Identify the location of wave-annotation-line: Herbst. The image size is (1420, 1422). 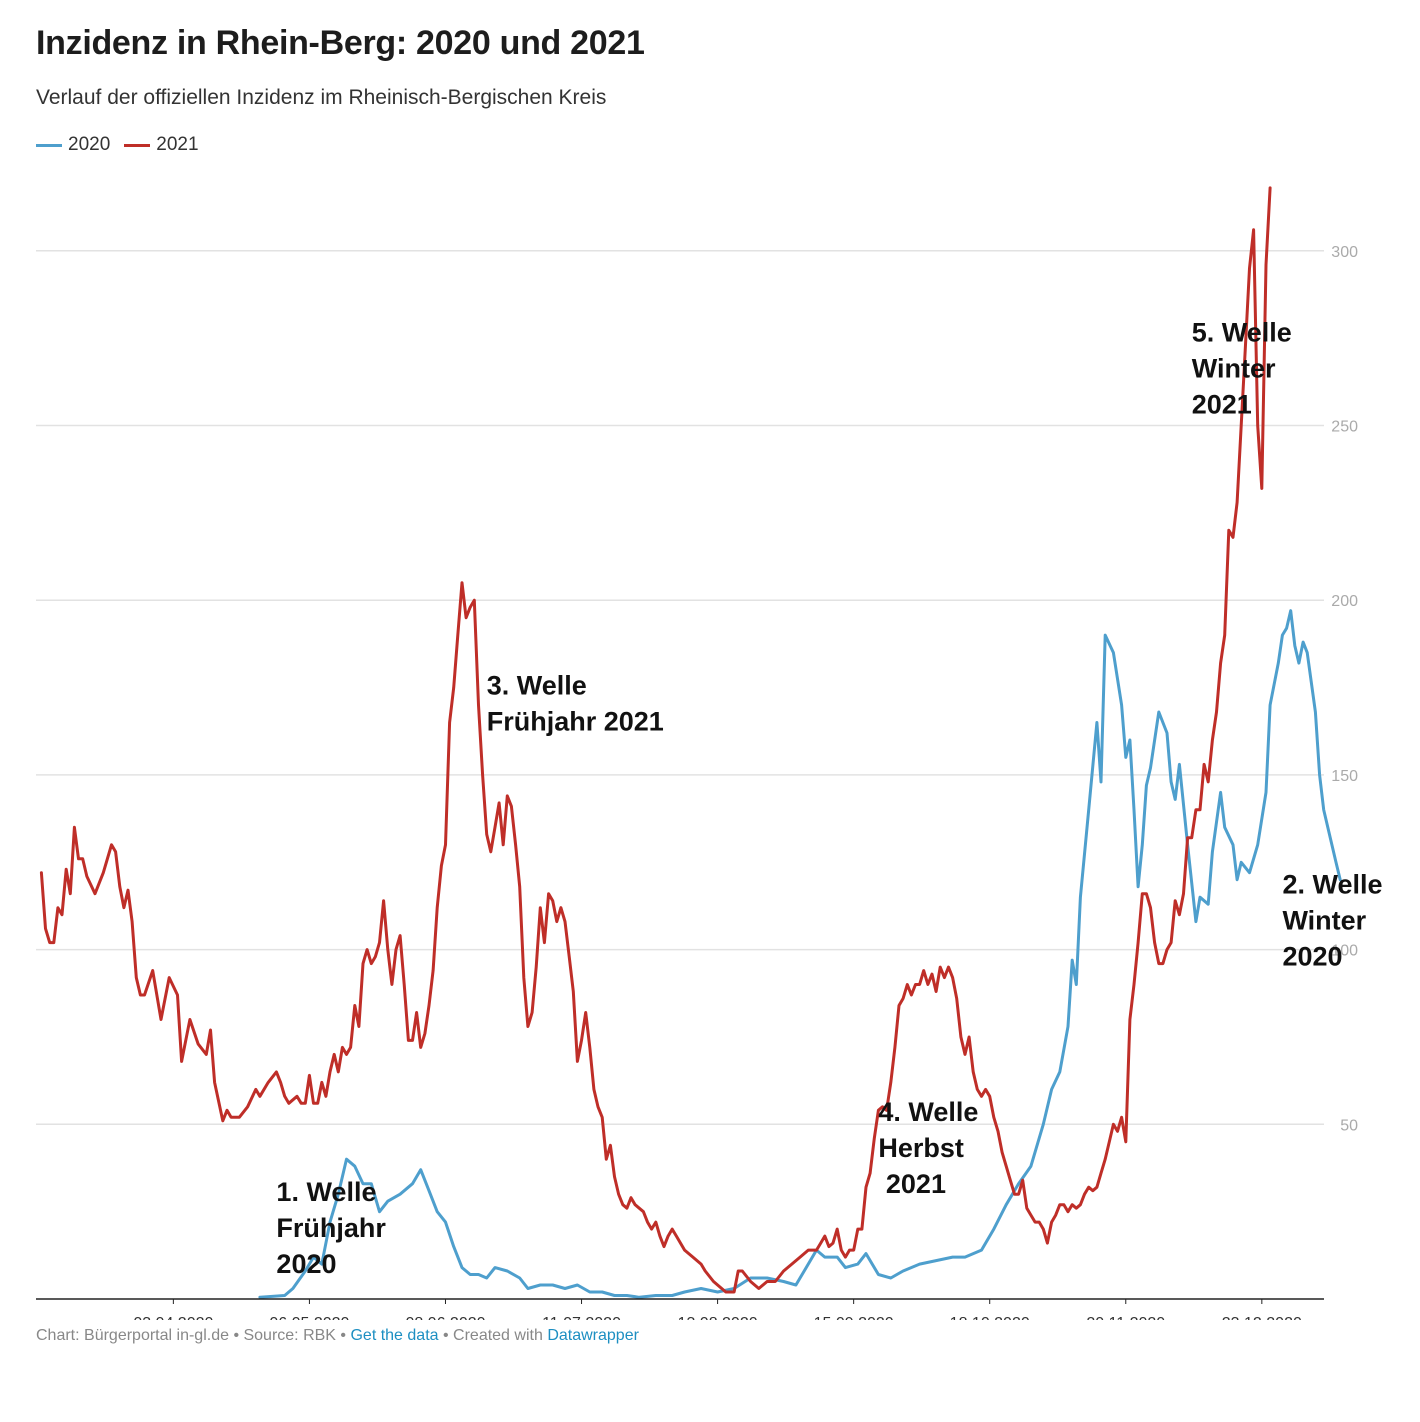
(921, 1148).